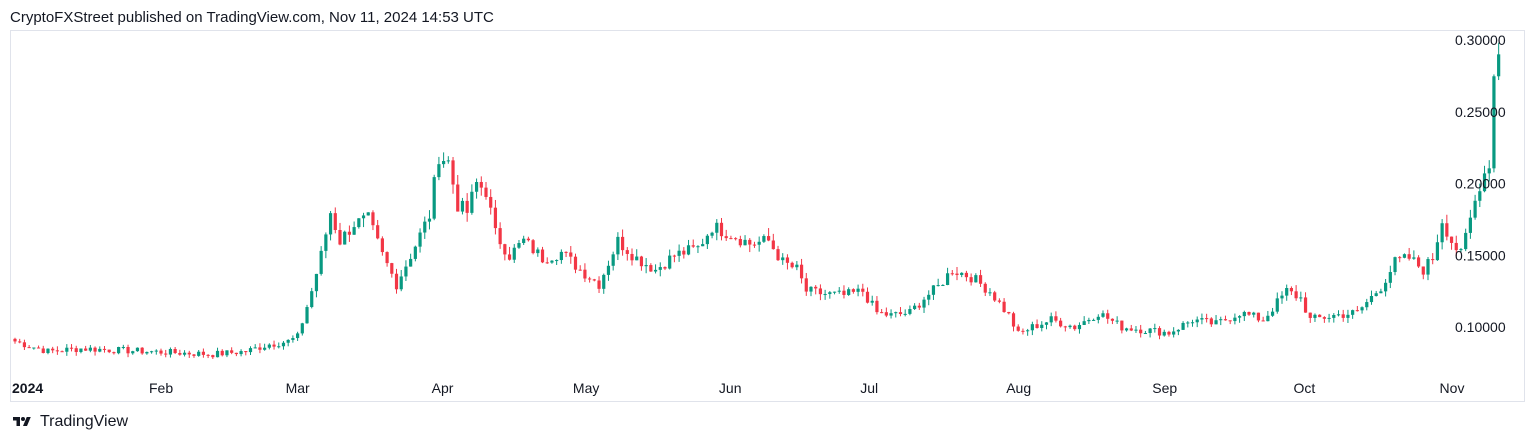  I want to click on y-tick-label: 0.10000, so click(1480, 327).